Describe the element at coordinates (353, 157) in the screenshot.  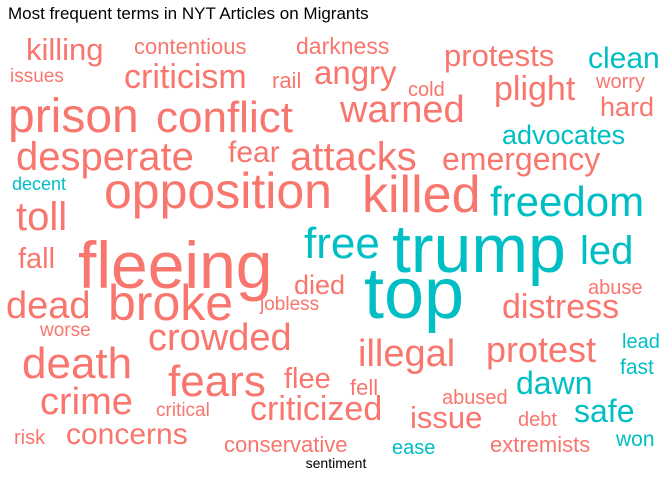
I see `word-attacks: attacks` at that location.